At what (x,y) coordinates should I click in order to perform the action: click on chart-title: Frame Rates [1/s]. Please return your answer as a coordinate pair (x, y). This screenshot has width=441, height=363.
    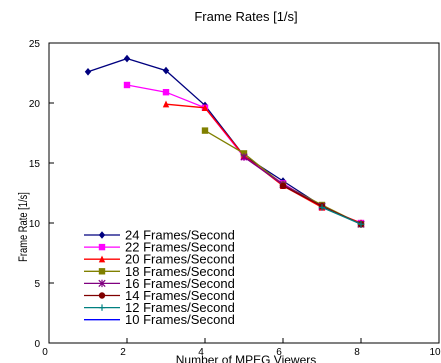
    Looking at the image, I should click on (245, 16).